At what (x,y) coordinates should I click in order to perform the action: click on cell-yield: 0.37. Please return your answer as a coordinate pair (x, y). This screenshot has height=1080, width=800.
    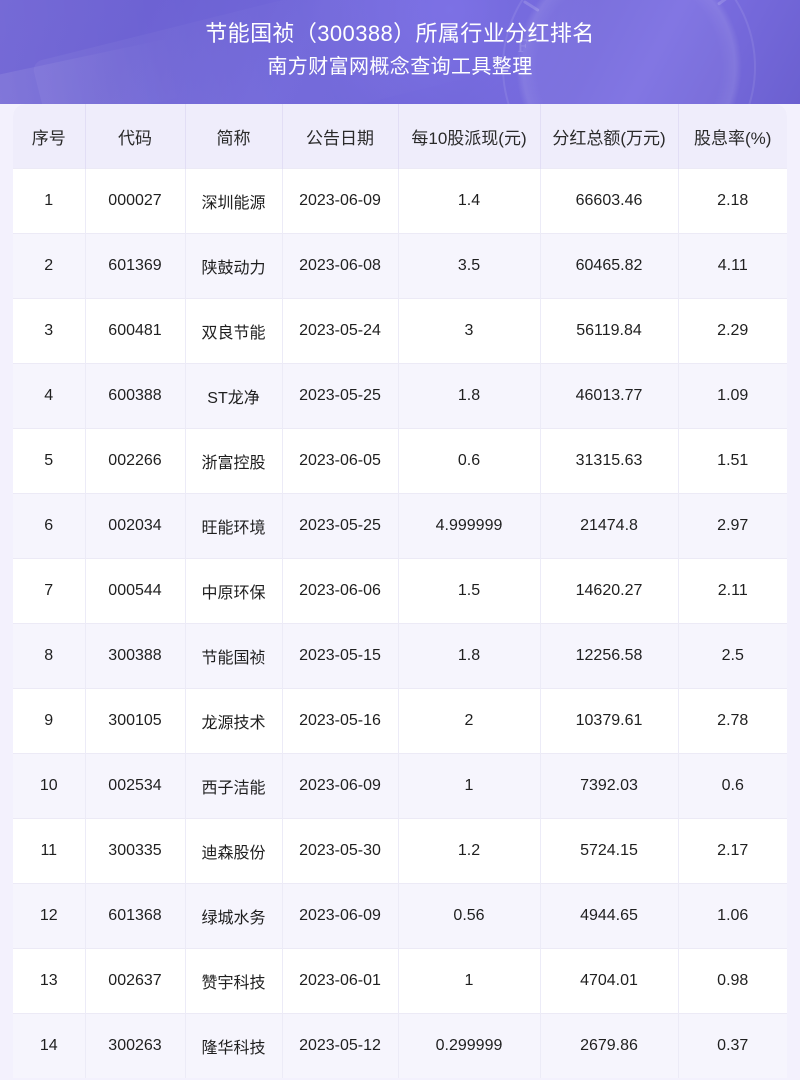
    Looking at the image, I should click on (732, 1045).